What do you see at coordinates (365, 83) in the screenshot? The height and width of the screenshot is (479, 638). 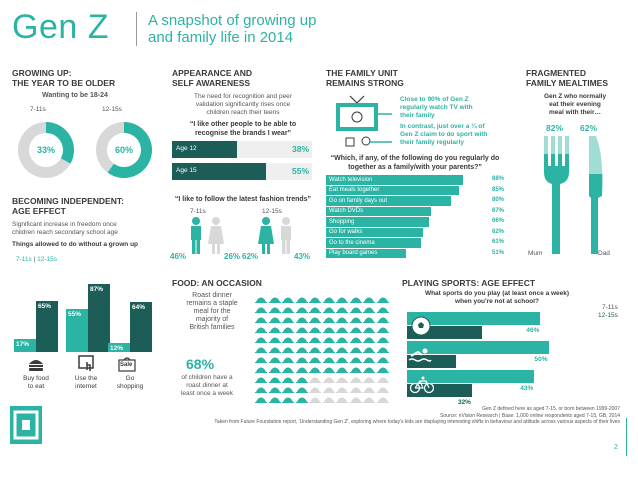 I see `family-unit-title-line-2: REMAINS STRONG` at bounding box center [365, 83].